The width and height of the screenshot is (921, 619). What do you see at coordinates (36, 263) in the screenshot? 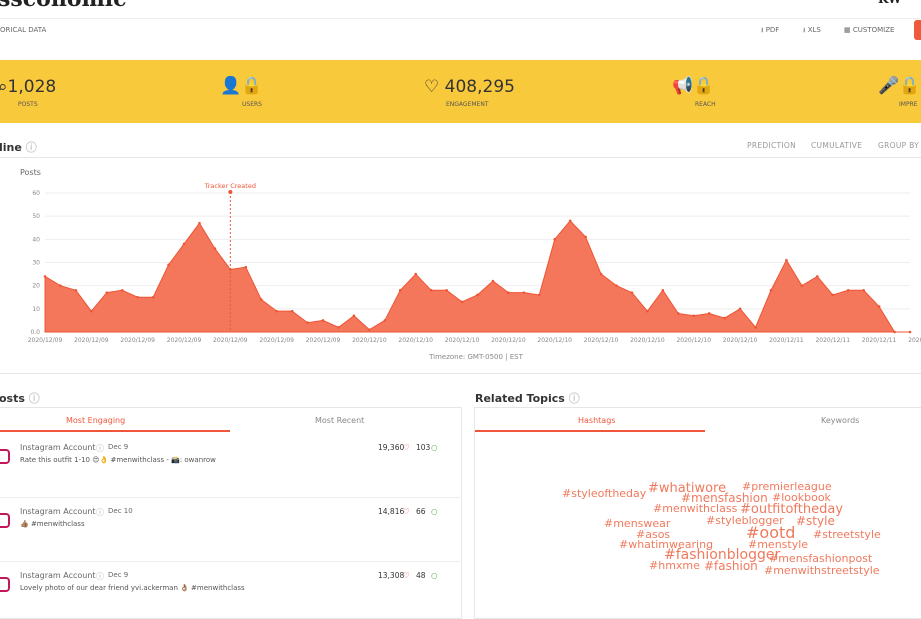
I see `y-tick-label: 30` at bounding box center [36, 263].